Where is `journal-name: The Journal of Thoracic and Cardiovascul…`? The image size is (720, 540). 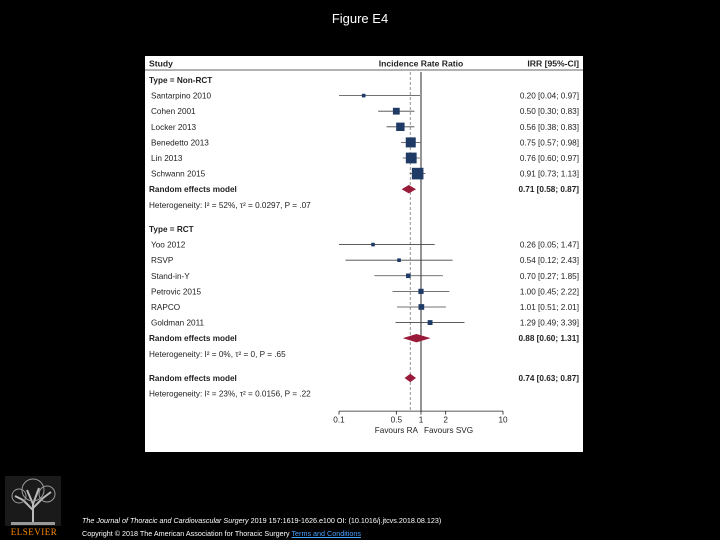 journal-name: The Journal of Thoracic and Cardiovascul… is located at coordinates (165, 520).